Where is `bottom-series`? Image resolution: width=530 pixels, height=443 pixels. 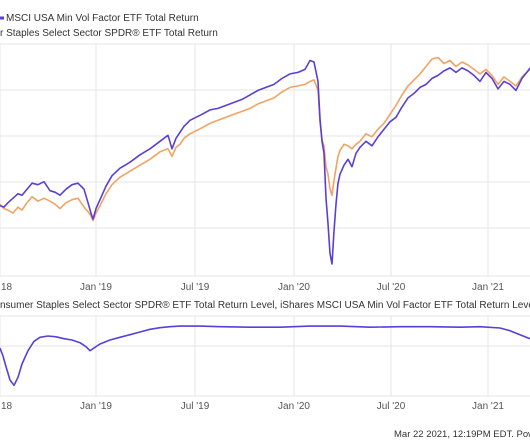
bottom-series is located at coordinates (265, 356).